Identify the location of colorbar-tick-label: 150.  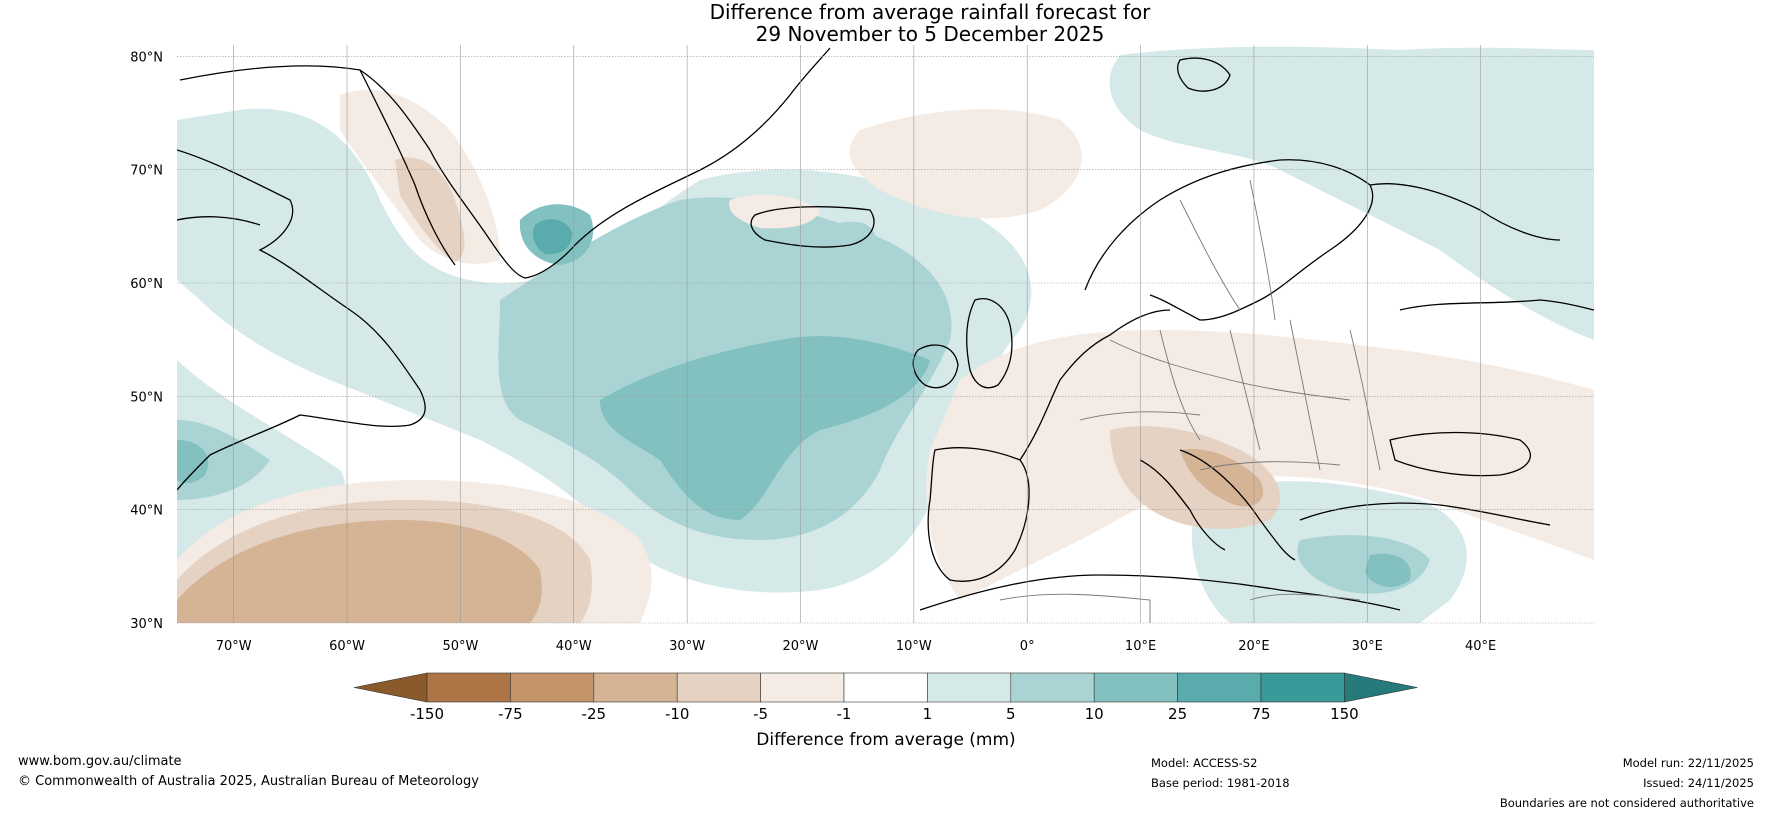
(1344, 714).